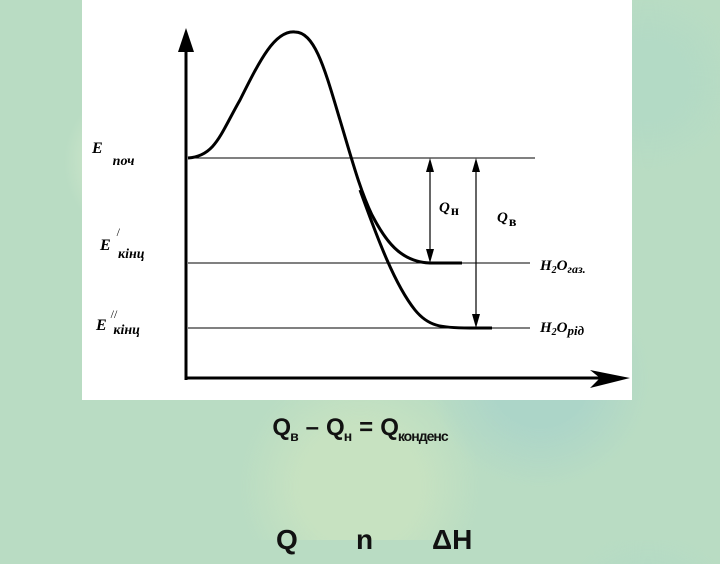 The width and height of the screenshot is (720, 564). I want to click on formula: Qв – Qн = Qконденс, so click(360, 429).